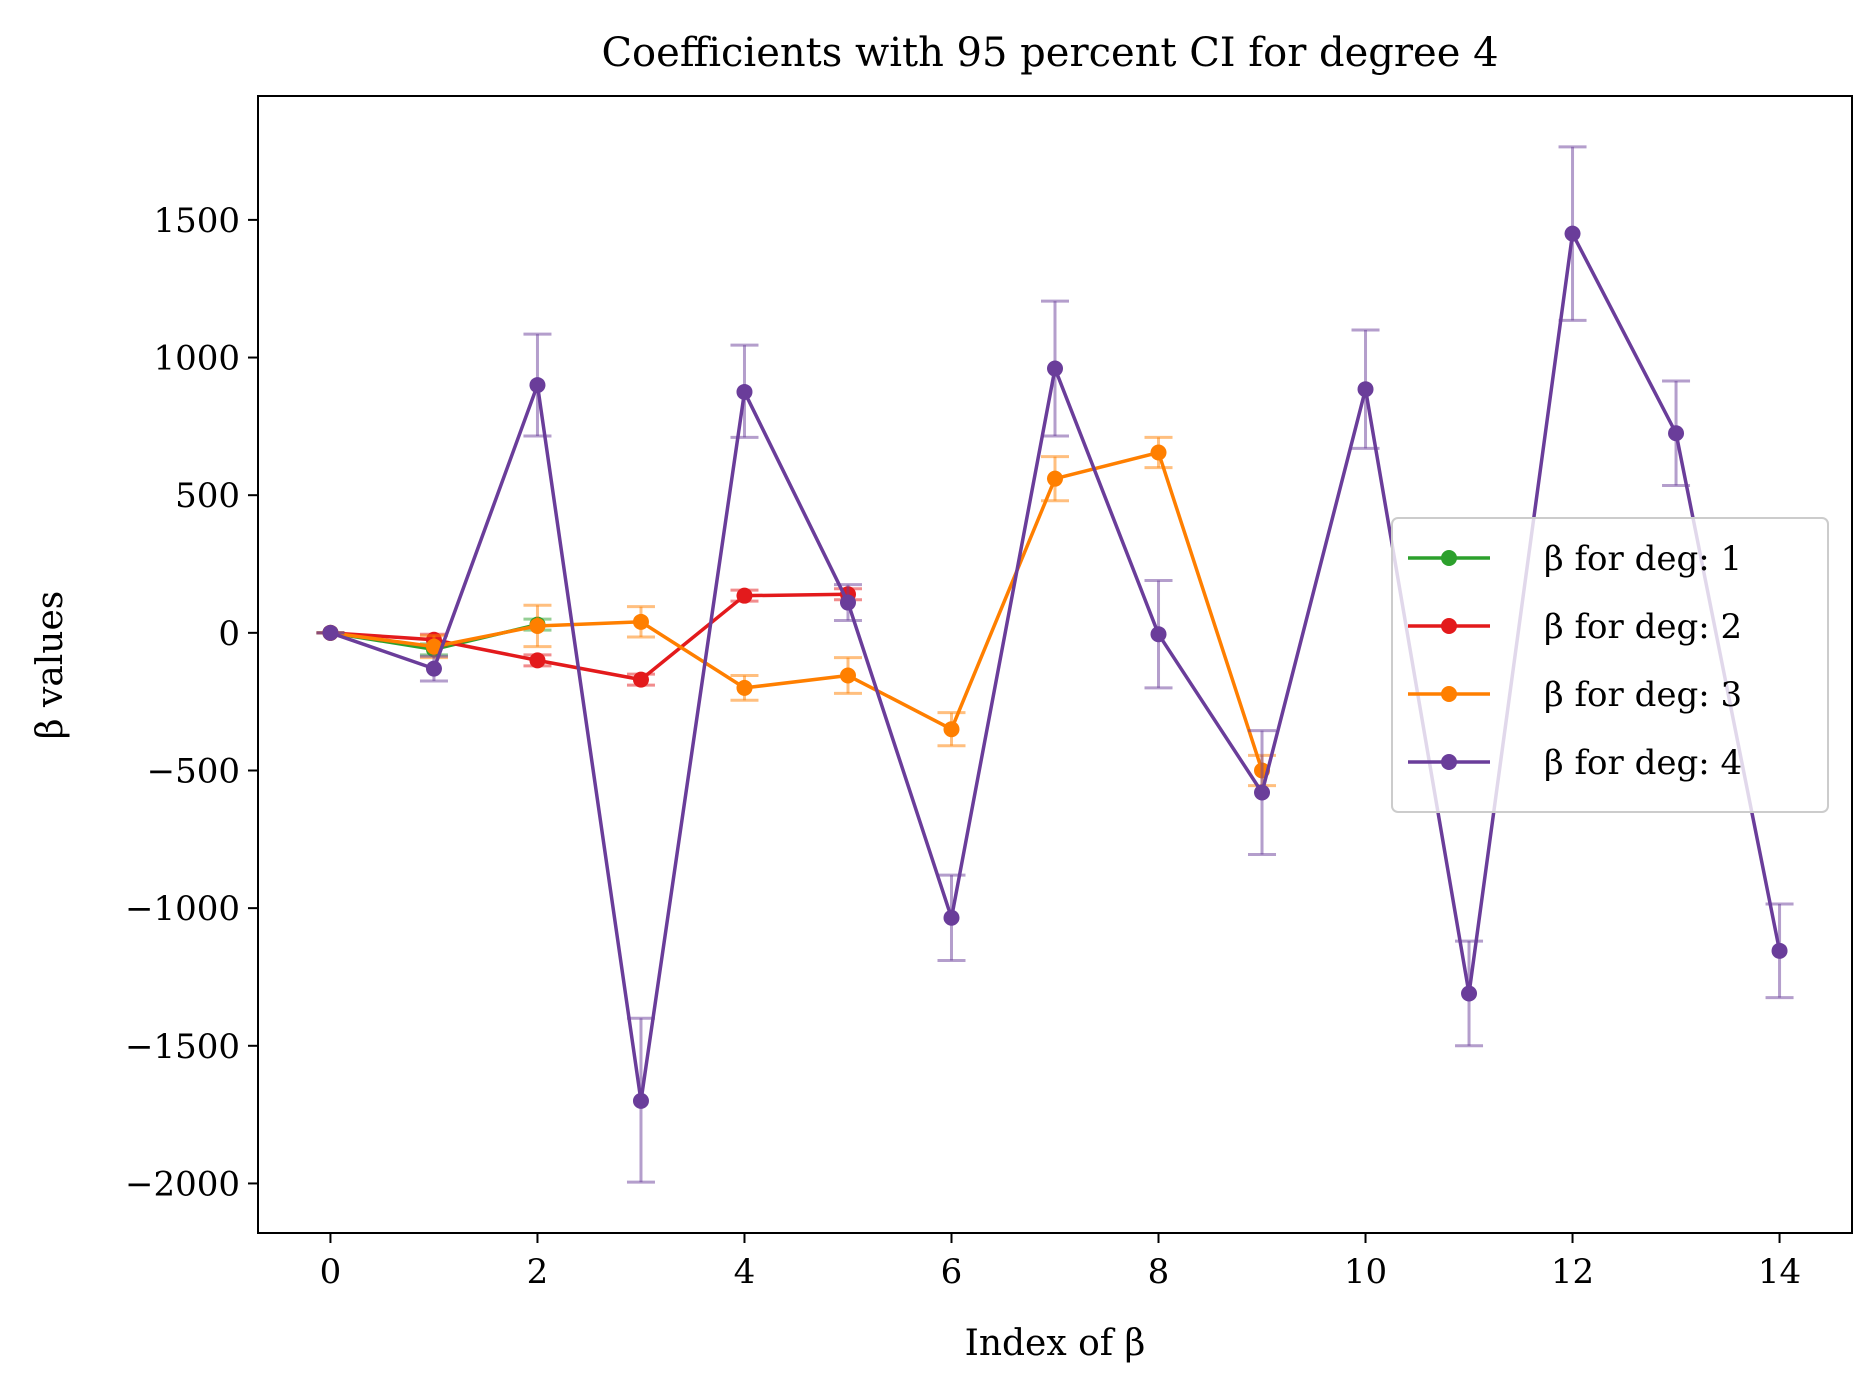  What do you see at coordinates (1055, 1343) in the screenshot?
I see `x-axis-title: Index of β` at bounding box center [1055, 1343].